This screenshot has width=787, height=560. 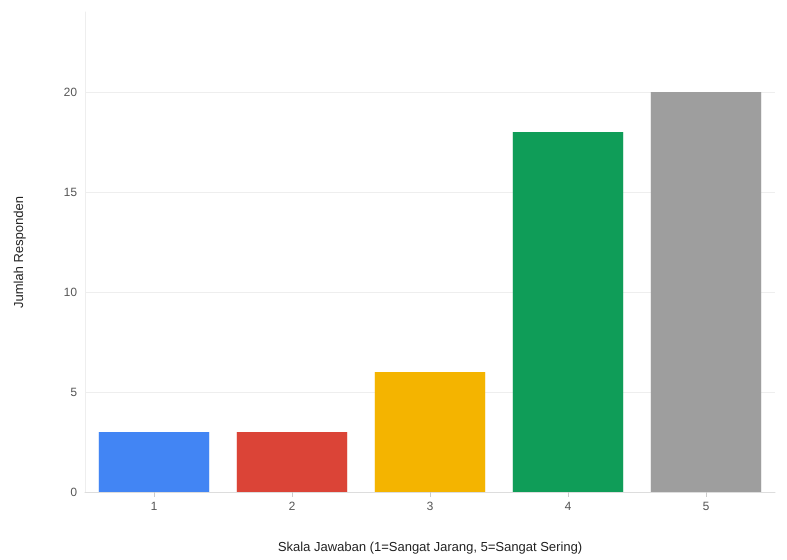 I want to click on y-tick-label: 15, so click(x=71, y=192).